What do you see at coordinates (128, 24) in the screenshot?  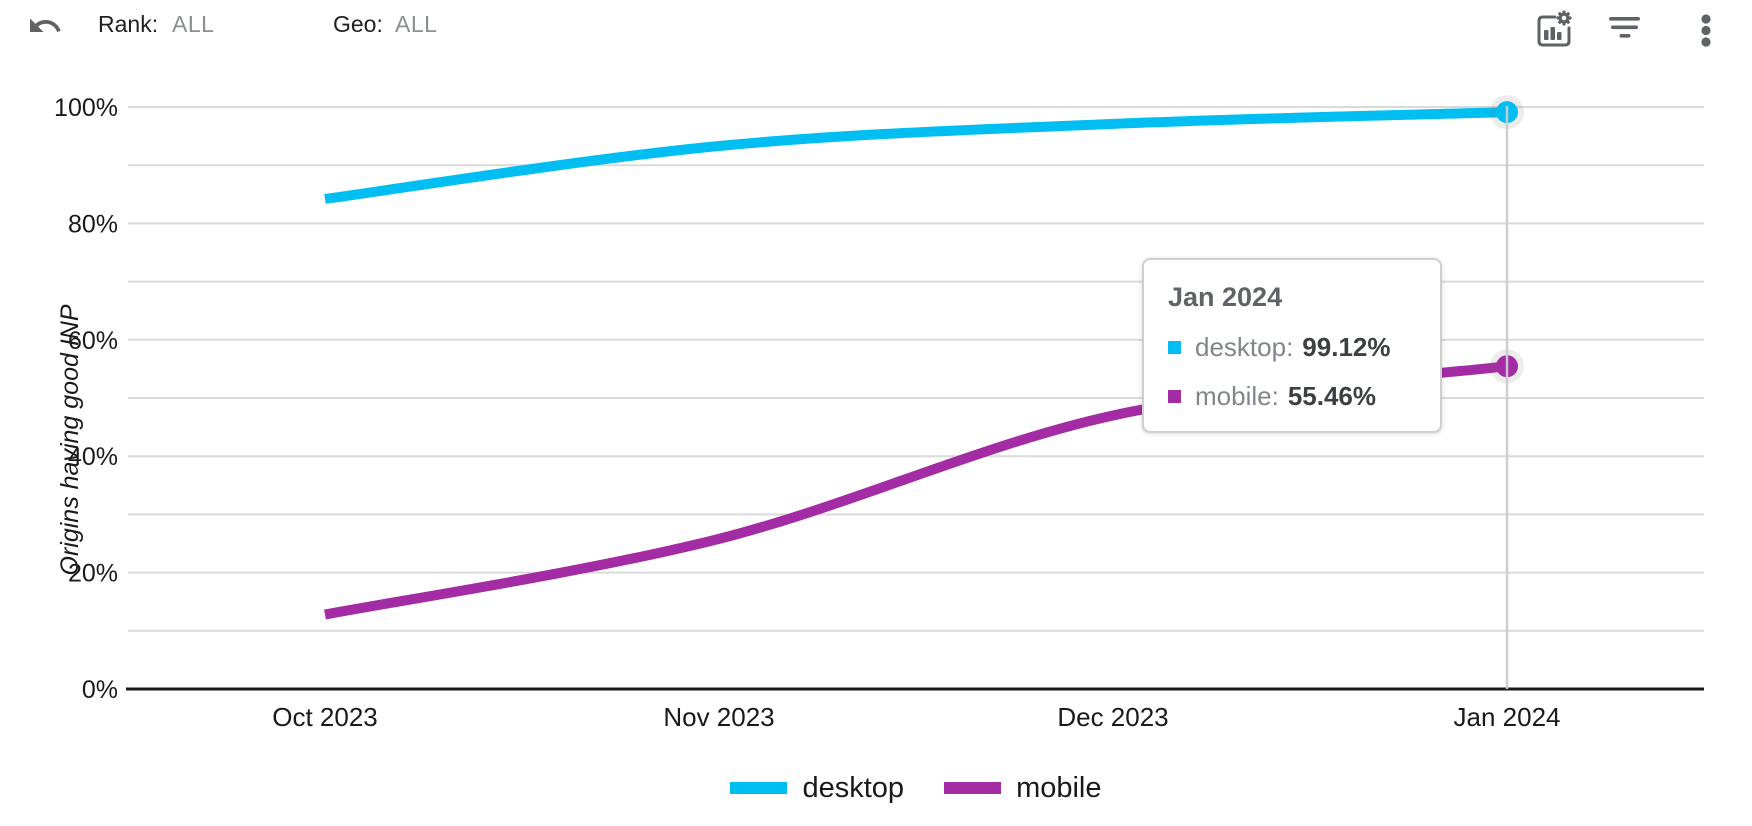 I see `rank-filter-label: Rank:` at bounding box center [128, 24].